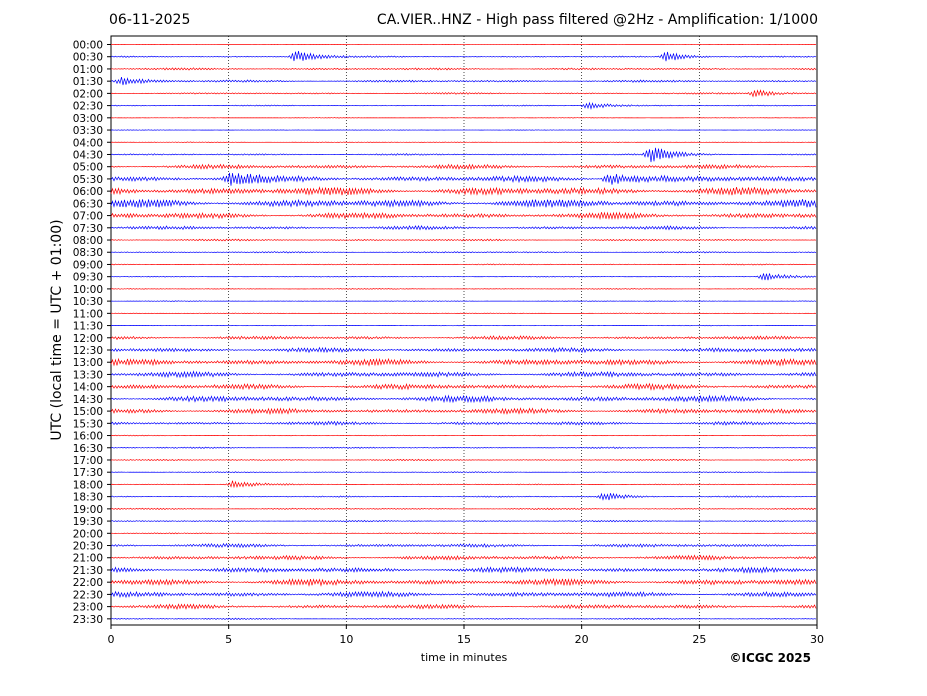 The image size is (927, 696). I want to click on trace-14:00, so click(463, 386).